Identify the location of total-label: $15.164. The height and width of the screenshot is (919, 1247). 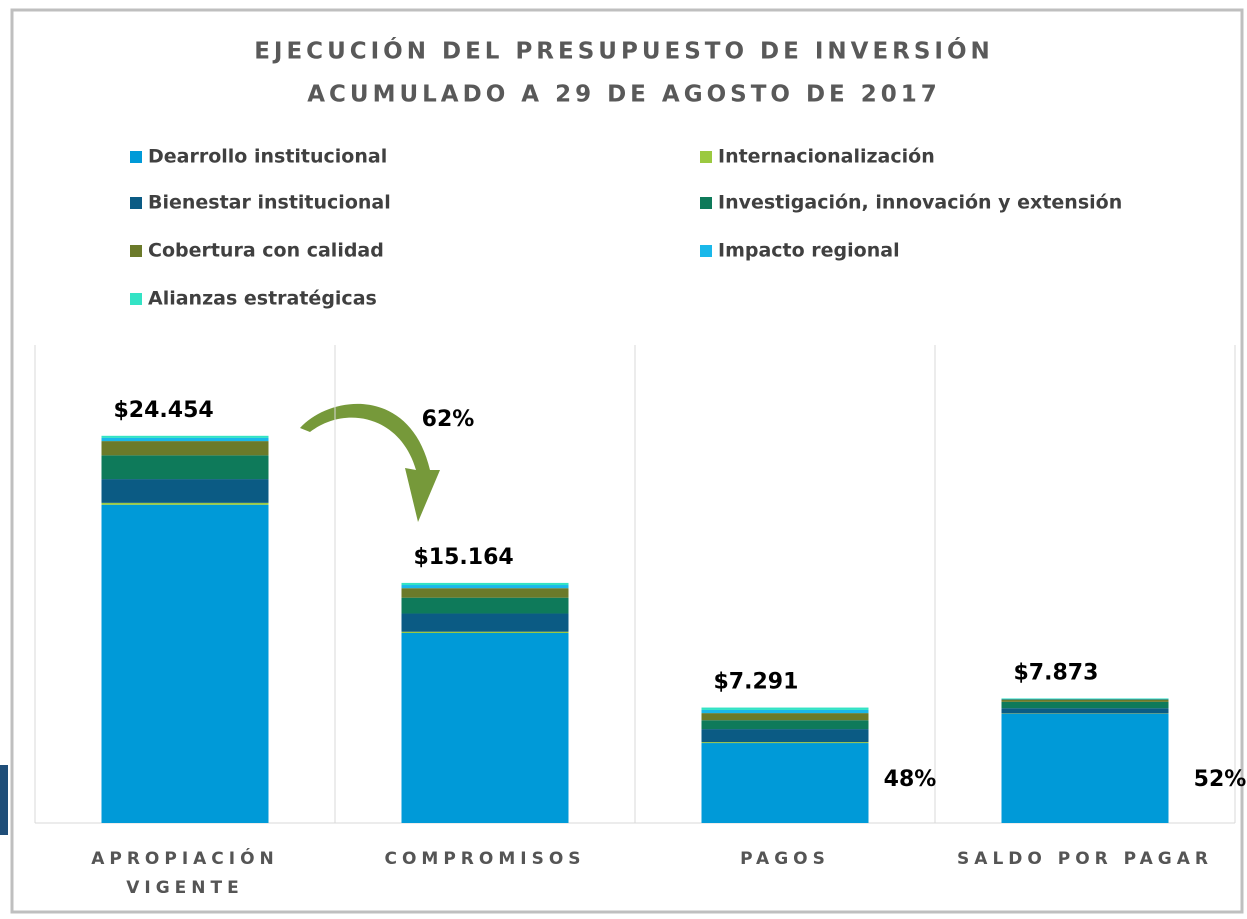
(464, 557).